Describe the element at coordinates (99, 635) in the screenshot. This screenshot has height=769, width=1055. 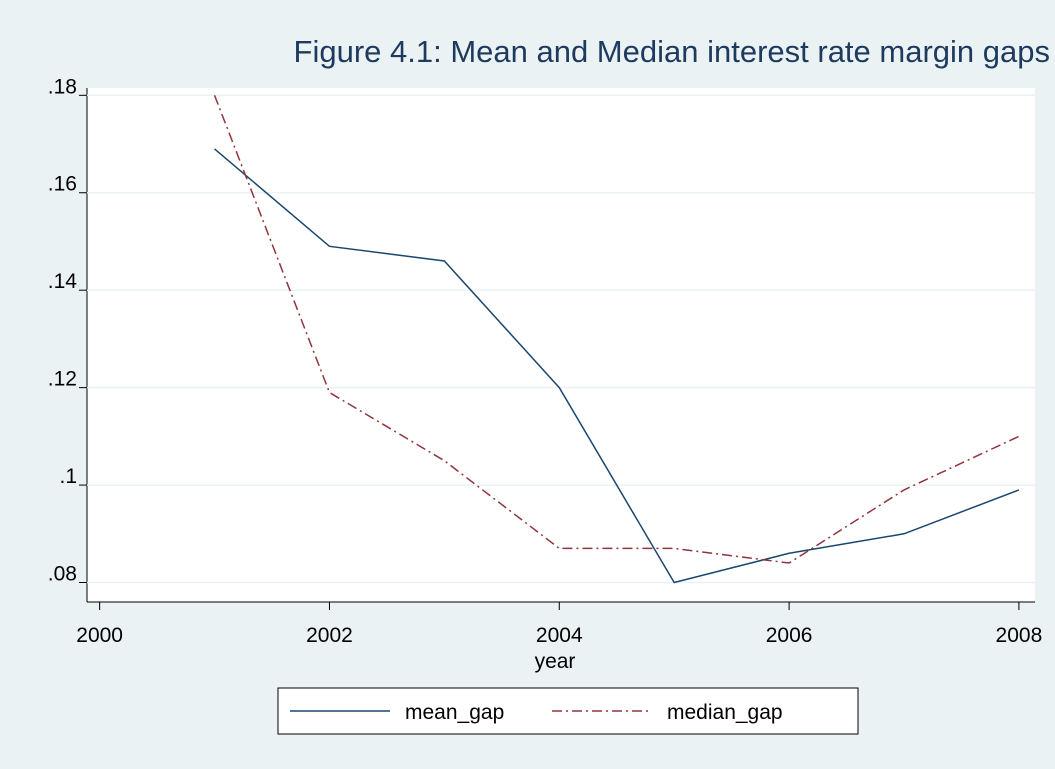
I see `x-tick-label: 2000` at that location.